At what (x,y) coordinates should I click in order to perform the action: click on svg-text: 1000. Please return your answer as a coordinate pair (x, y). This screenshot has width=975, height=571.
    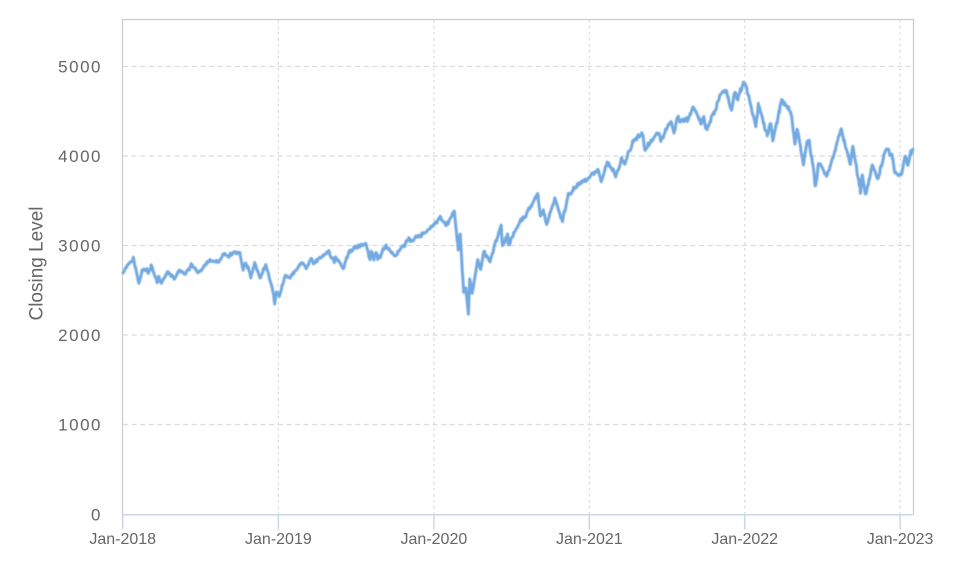
    Looking at the image, I should click on (80, 424).